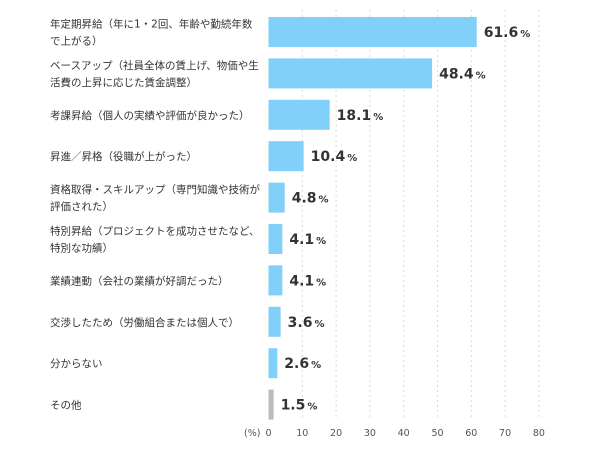  What do you see at coordinates (302, 433) in the screenshot?
I see `x-tick-label: 10` at bounding box center [302, 433].